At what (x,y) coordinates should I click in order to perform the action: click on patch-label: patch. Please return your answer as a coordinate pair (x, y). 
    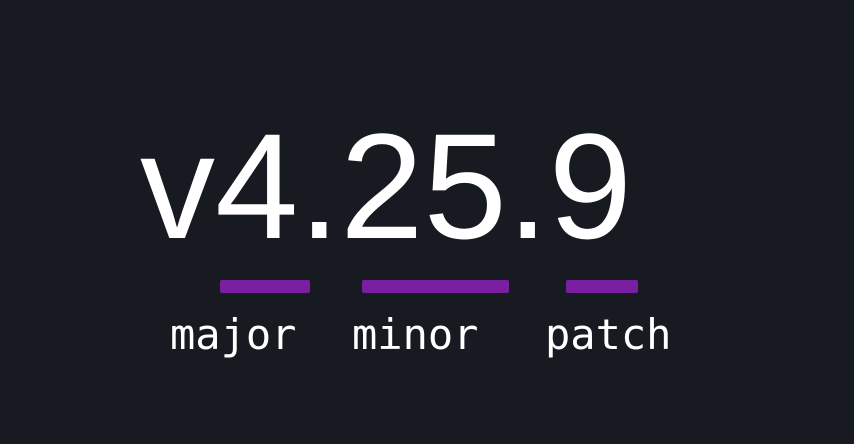
    Looking at the image, I should click on (608, 334).